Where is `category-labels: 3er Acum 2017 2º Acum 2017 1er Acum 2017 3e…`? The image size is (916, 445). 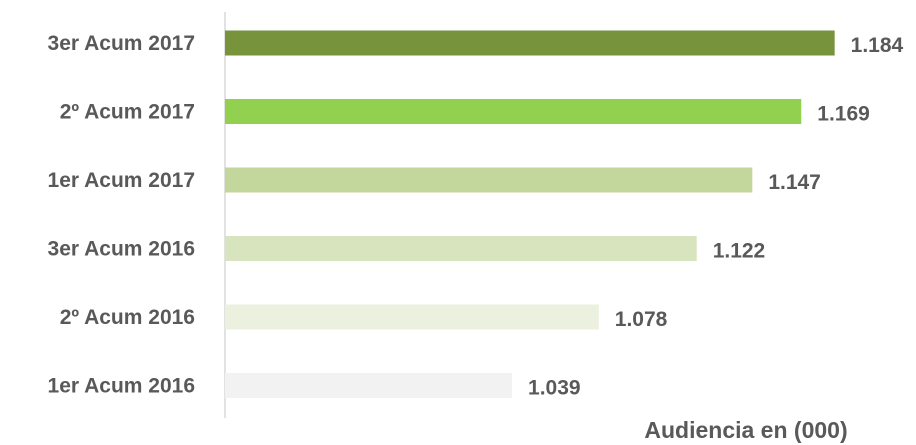
category-labels: 3er Acum 2017 2º Acum 2017 1er Acum 2017 3e… is located at coordinates (121, 215).